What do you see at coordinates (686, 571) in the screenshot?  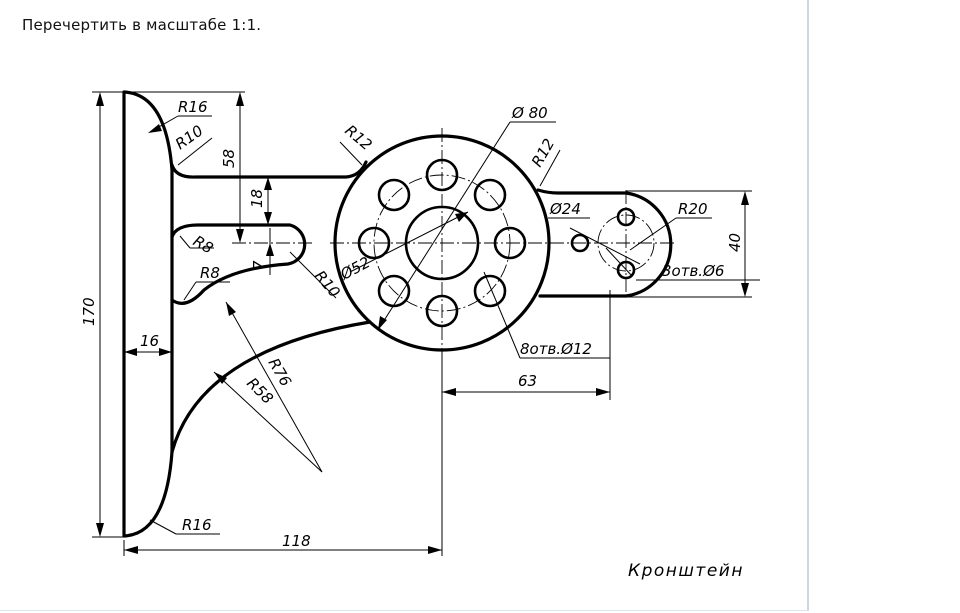 I see `drawing-title: Кронштейн` at bounding box center [686, 571].